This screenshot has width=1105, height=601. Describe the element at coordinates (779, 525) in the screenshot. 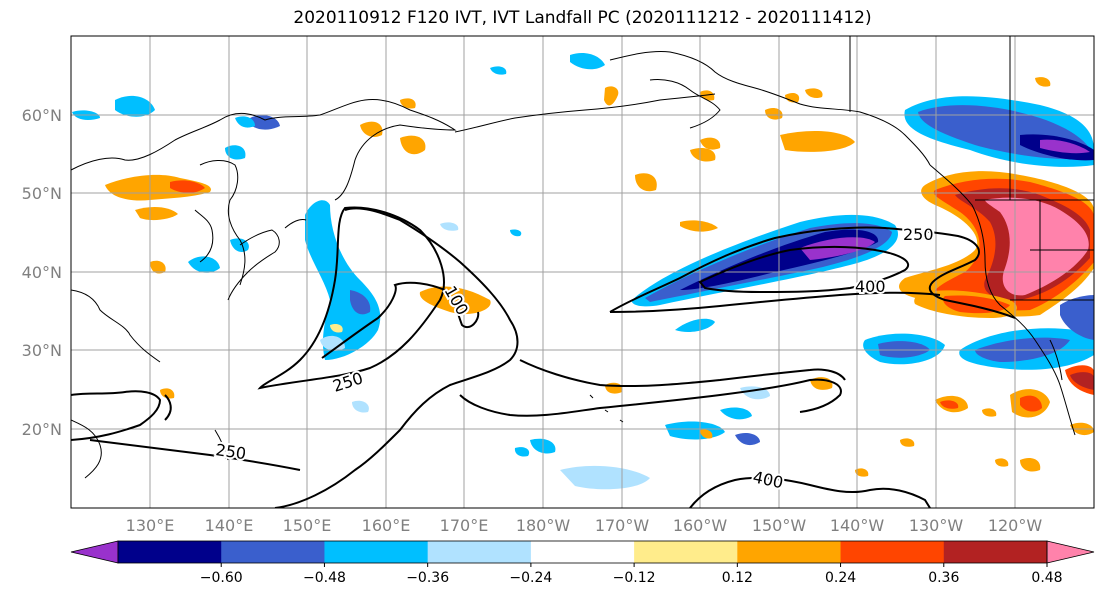

I see `lon-label: 150°W` at that location.